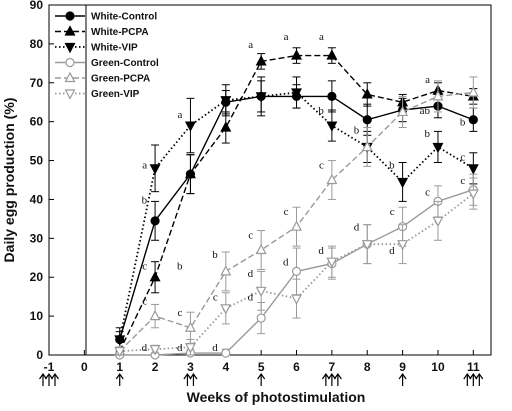 Image resolution: width=512 pixels, height=411 pixels. I want to click on x-tick-label: -1, so click(49, 367).